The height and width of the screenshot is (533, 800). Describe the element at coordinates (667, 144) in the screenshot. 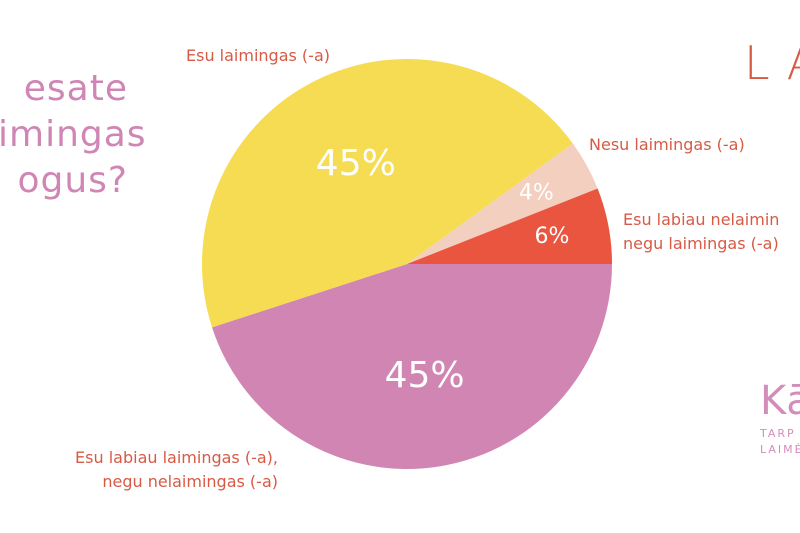

I see `slice-label-nesu-laimingas: Nesu laimingas (-a)` at that location.